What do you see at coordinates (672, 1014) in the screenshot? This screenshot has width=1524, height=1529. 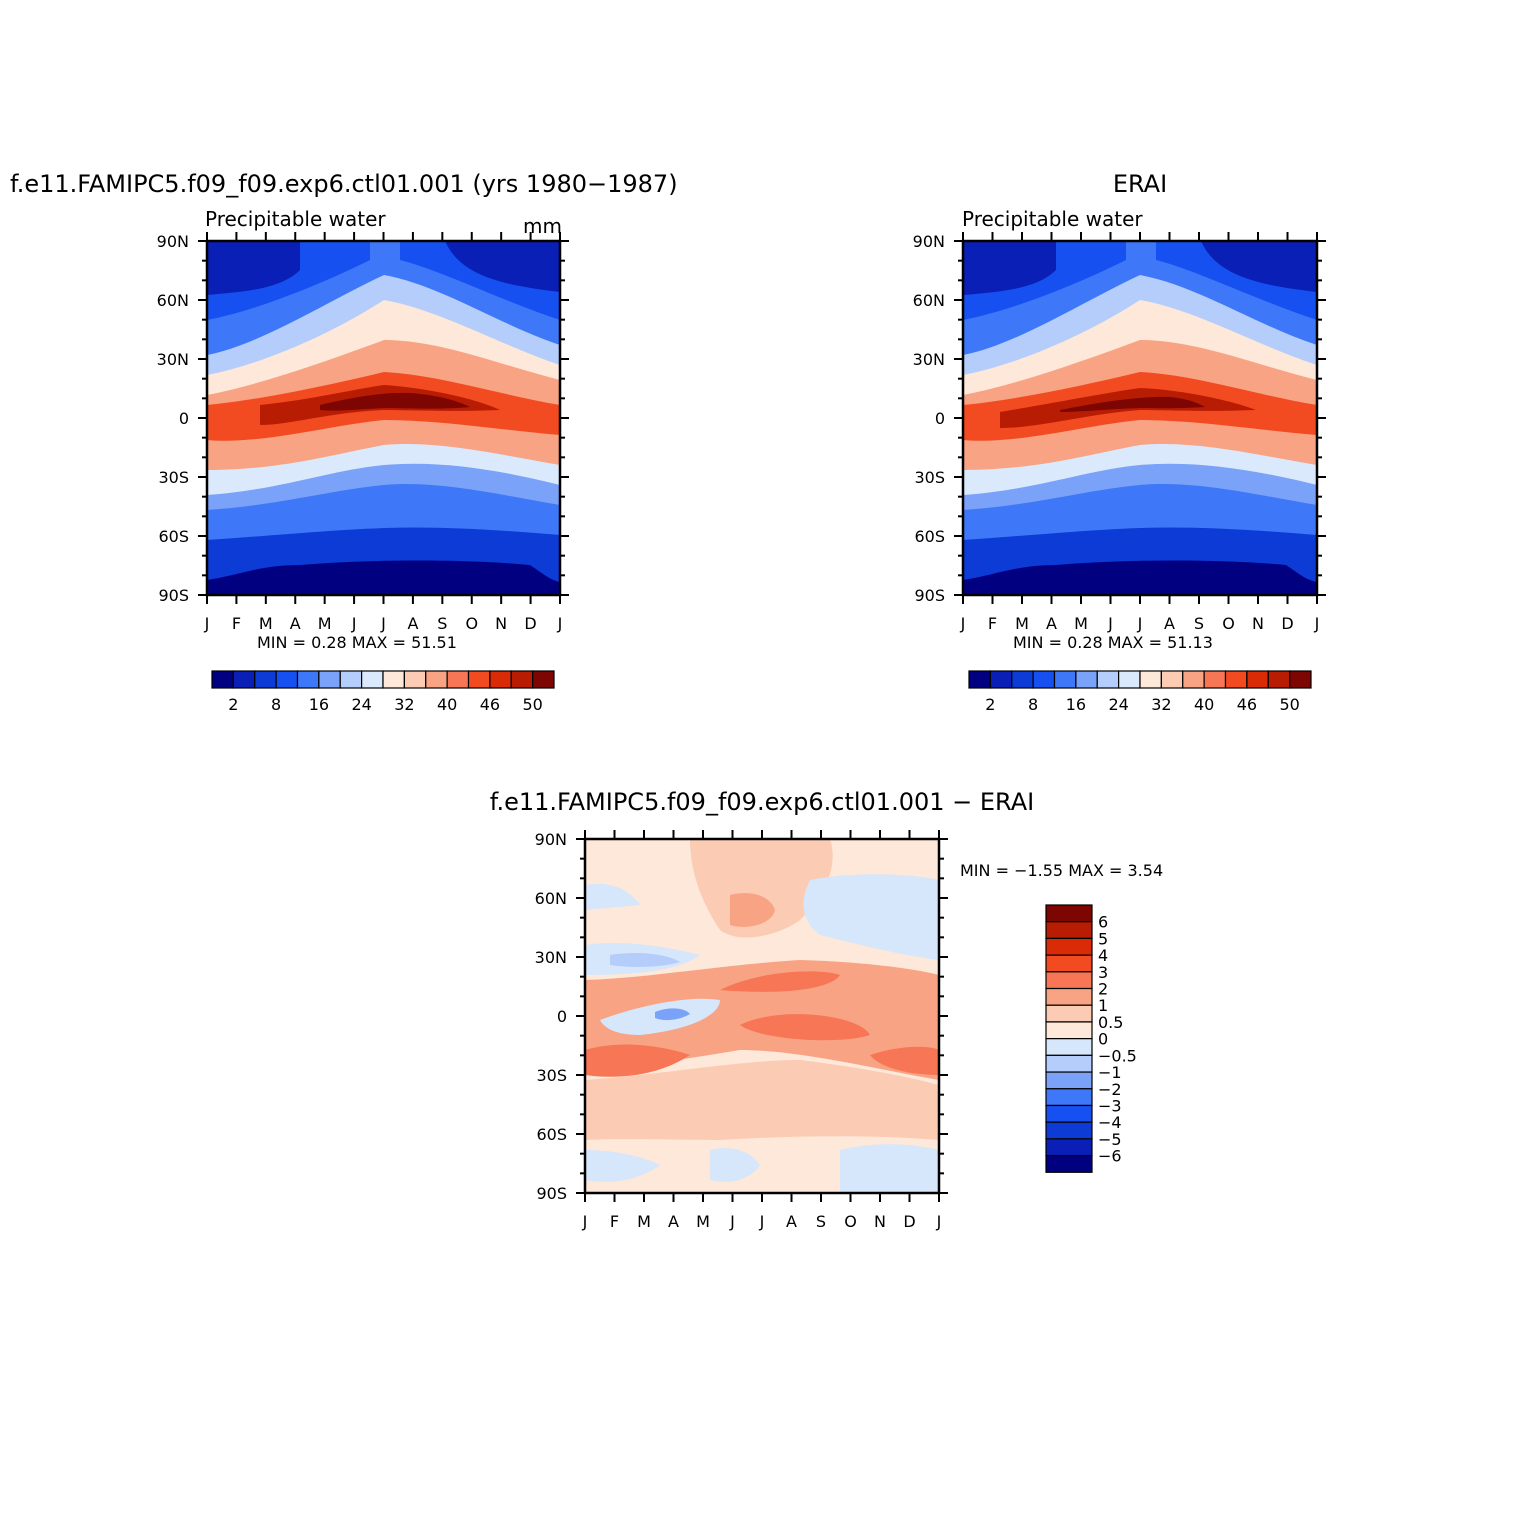 I see `diff-region-eq-neg2` at bounding box center [672, 1014].